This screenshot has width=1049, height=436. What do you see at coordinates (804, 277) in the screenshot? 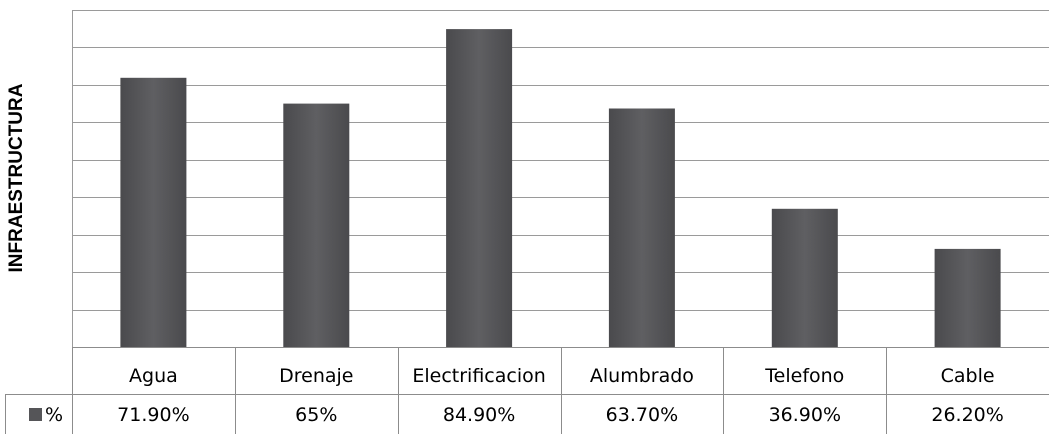
I see `bar-telefono` at bounding box center [804, 277].